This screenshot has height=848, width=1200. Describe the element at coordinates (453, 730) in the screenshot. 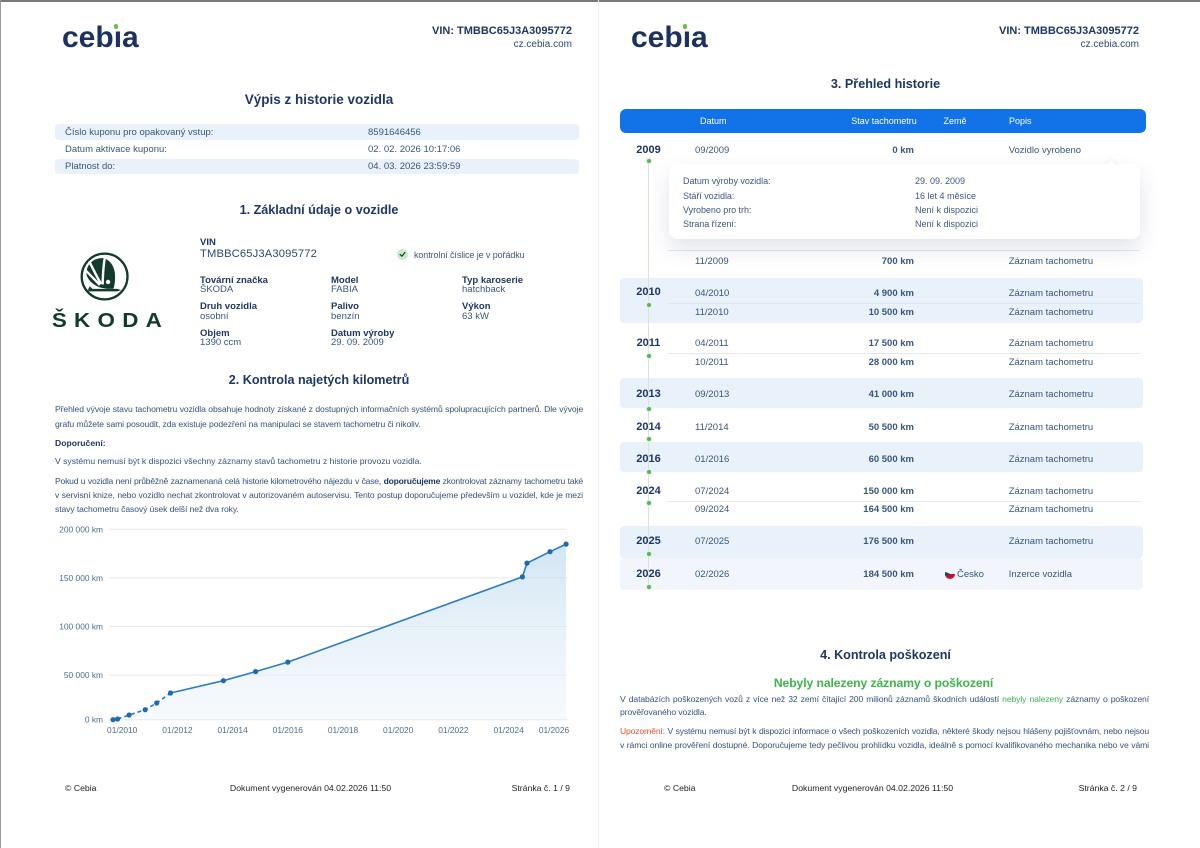

I see `svg-text: 01/2022` at that location.